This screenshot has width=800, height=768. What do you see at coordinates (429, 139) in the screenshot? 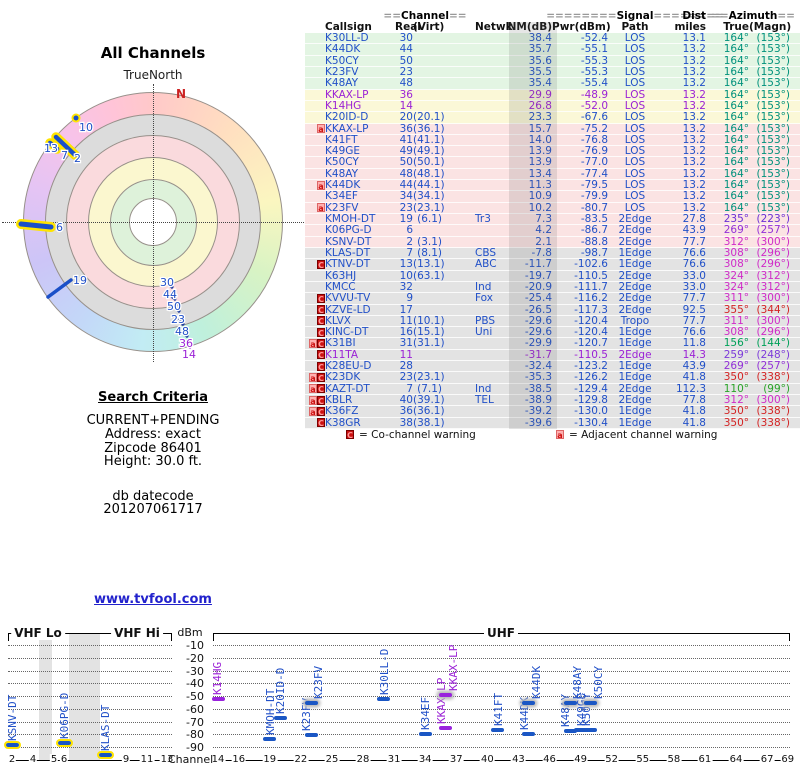
I see `cell-vi: (41.1)` at bounding box center [429, 139].